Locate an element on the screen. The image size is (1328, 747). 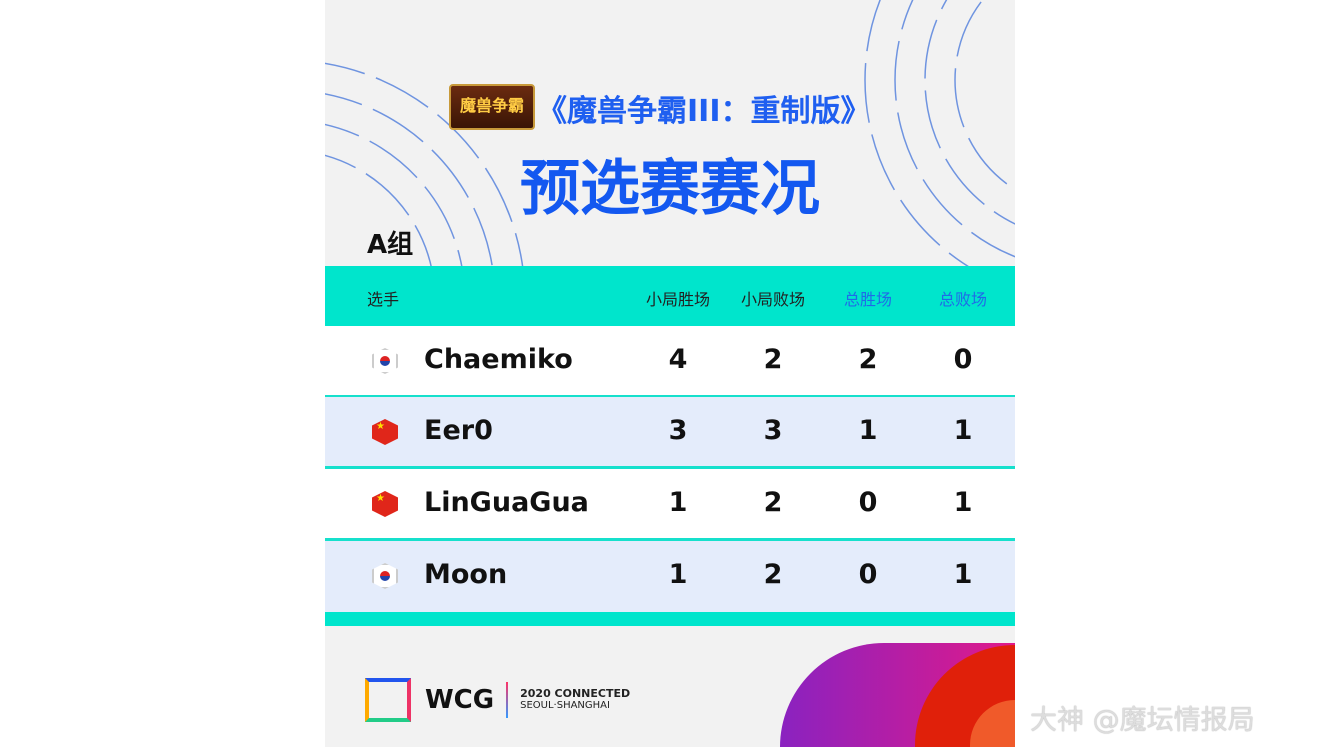
col-total-wins: 总胜场 is located at coordinates (868, 299).